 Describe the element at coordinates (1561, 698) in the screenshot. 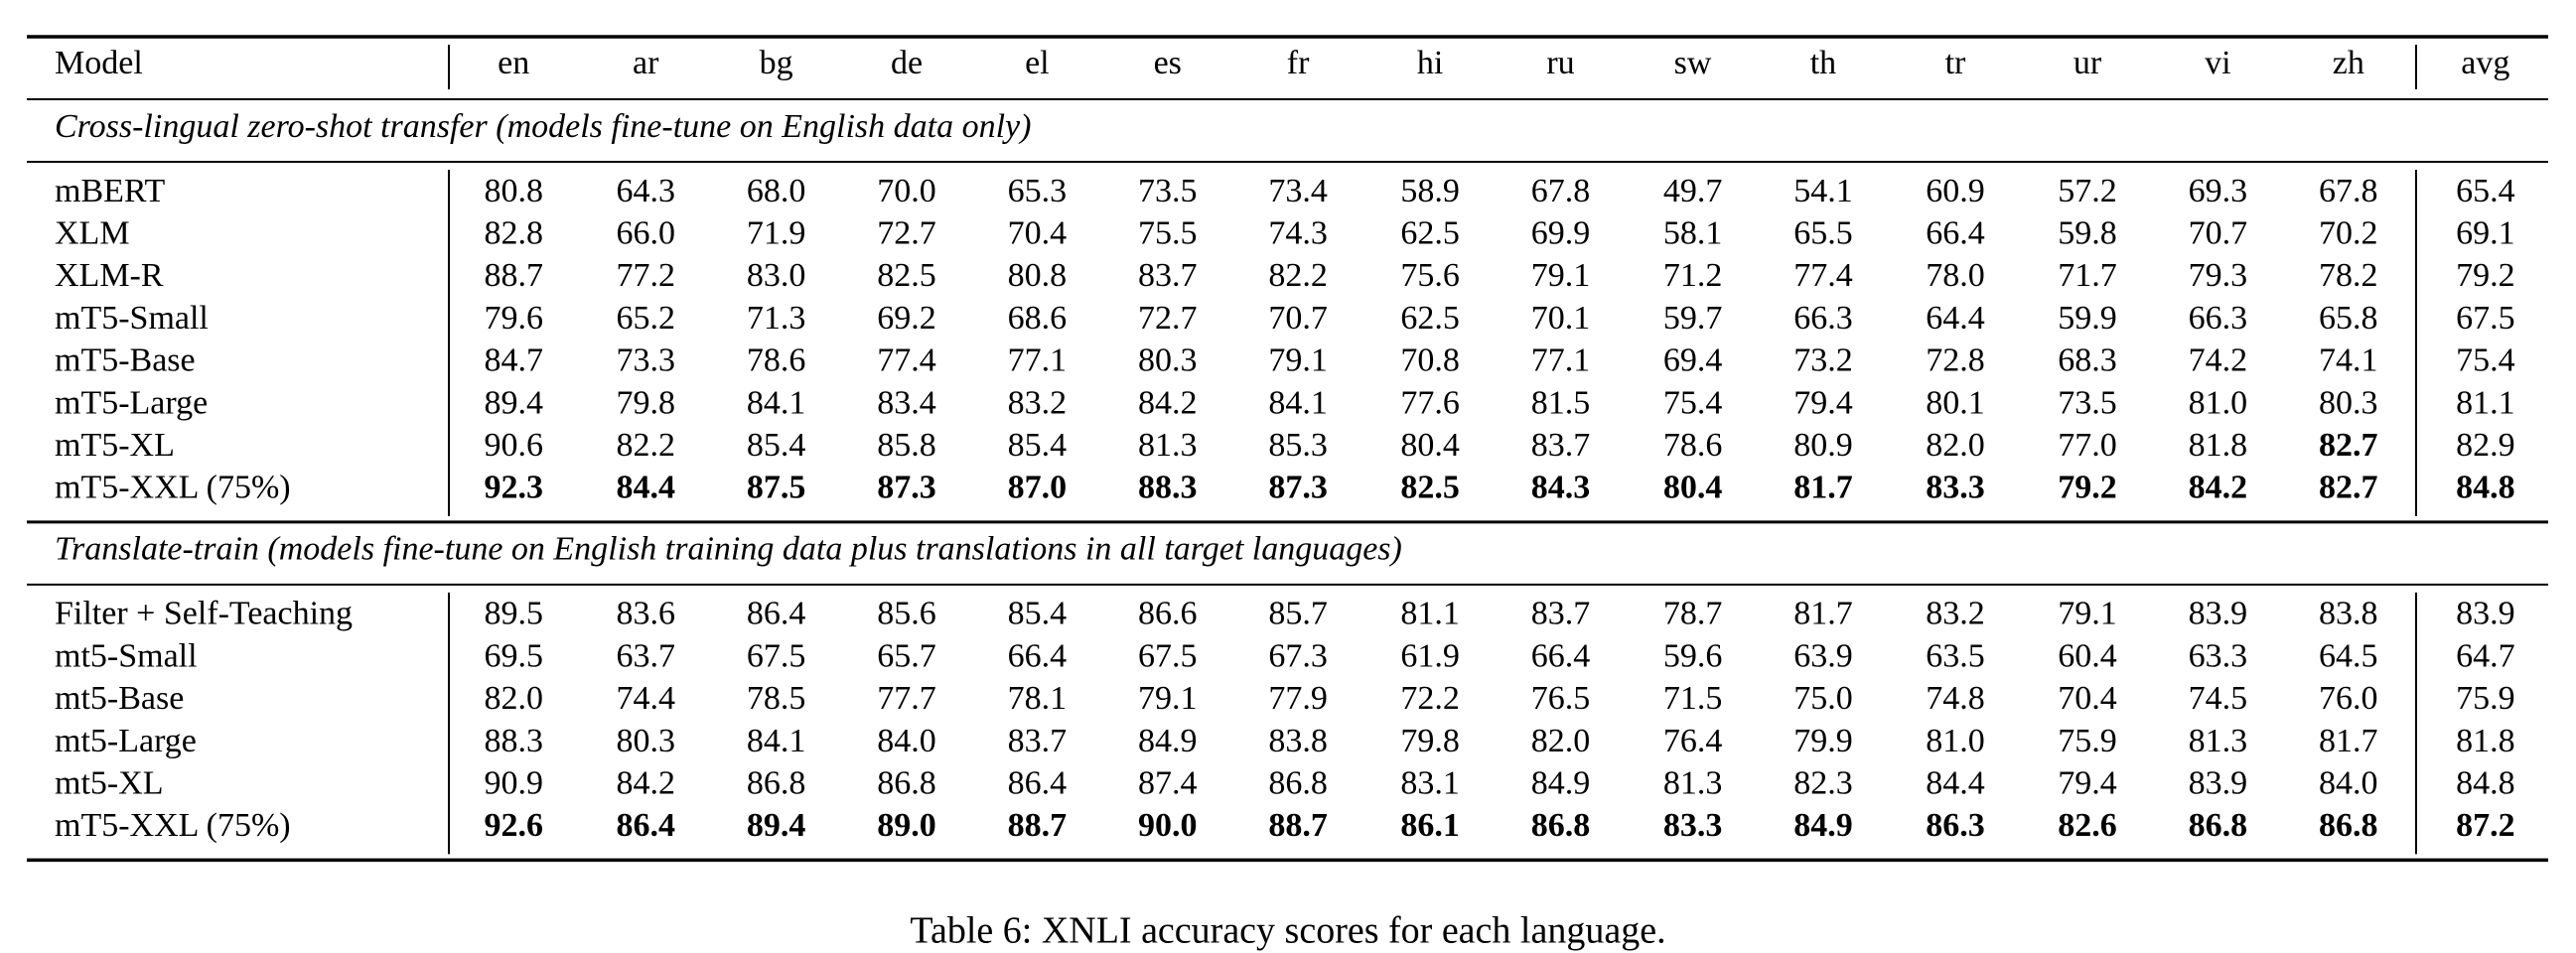

I see `score-cell: 76.5` at that location.